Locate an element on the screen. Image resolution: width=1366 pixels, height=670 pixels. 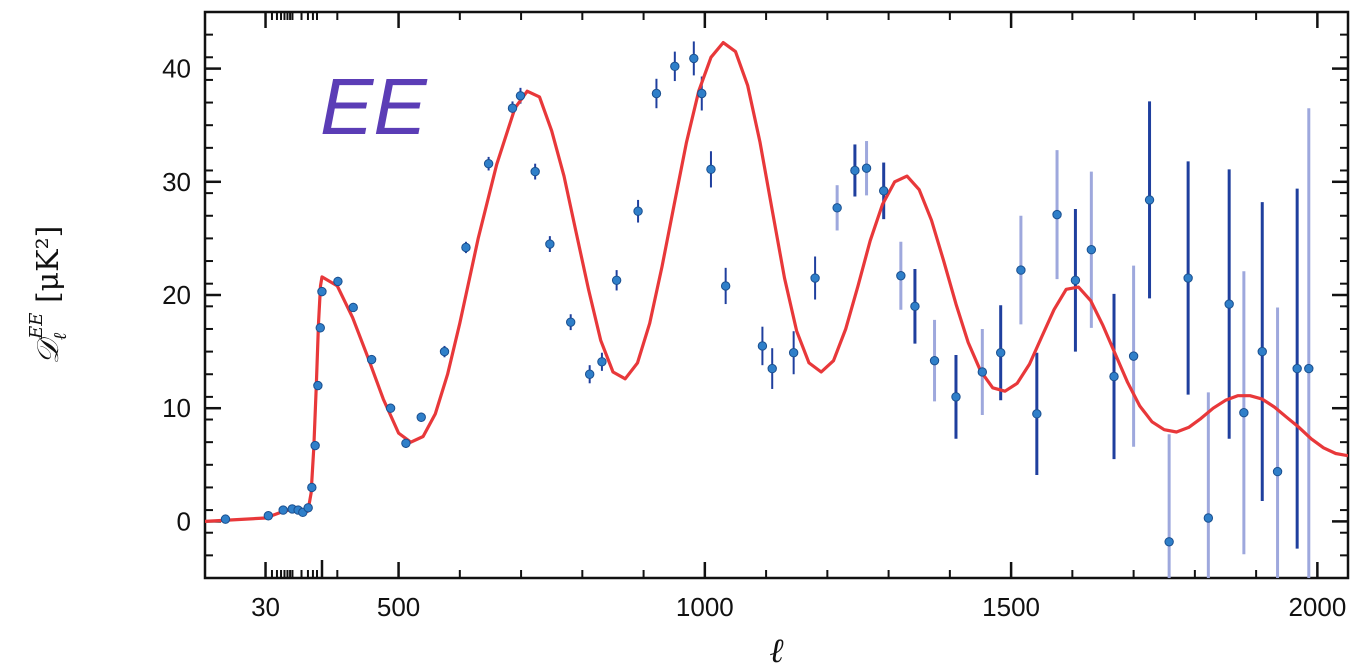
y-tick-label: 40 is located at coordinates (176, 69).